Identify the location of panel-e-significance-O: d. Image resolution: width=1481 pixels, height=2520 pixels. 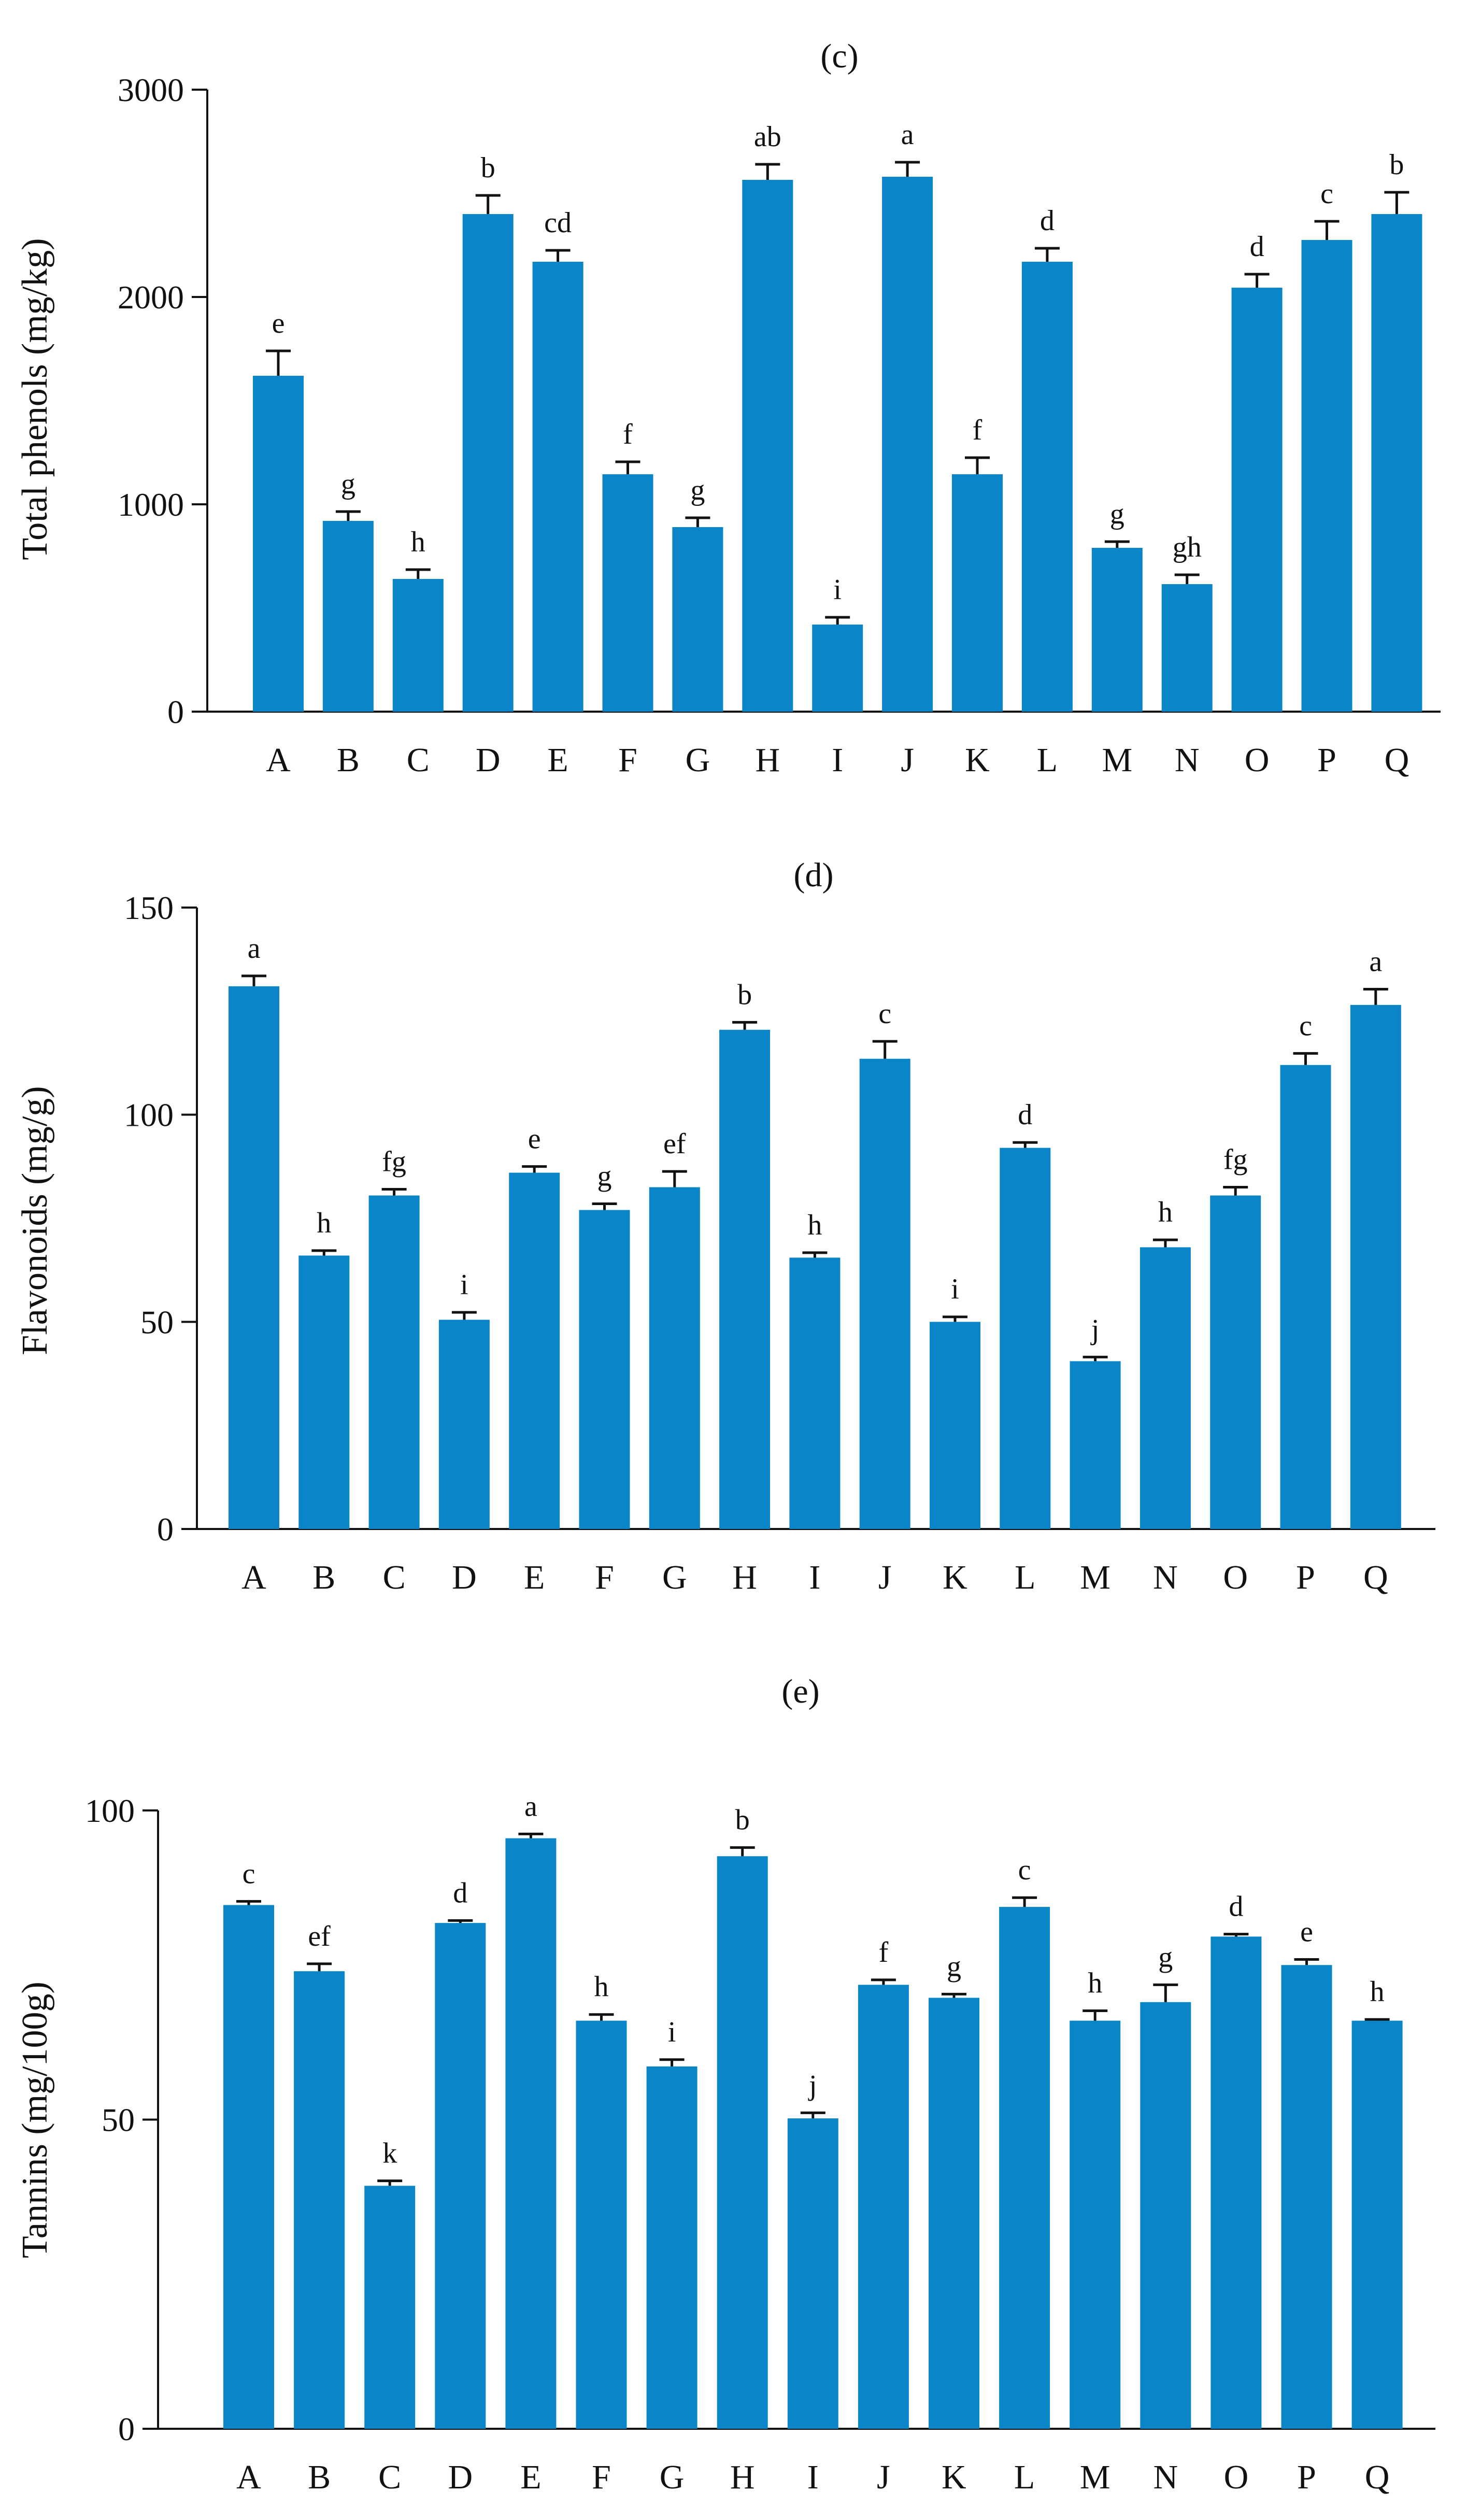
(1236, 1907).